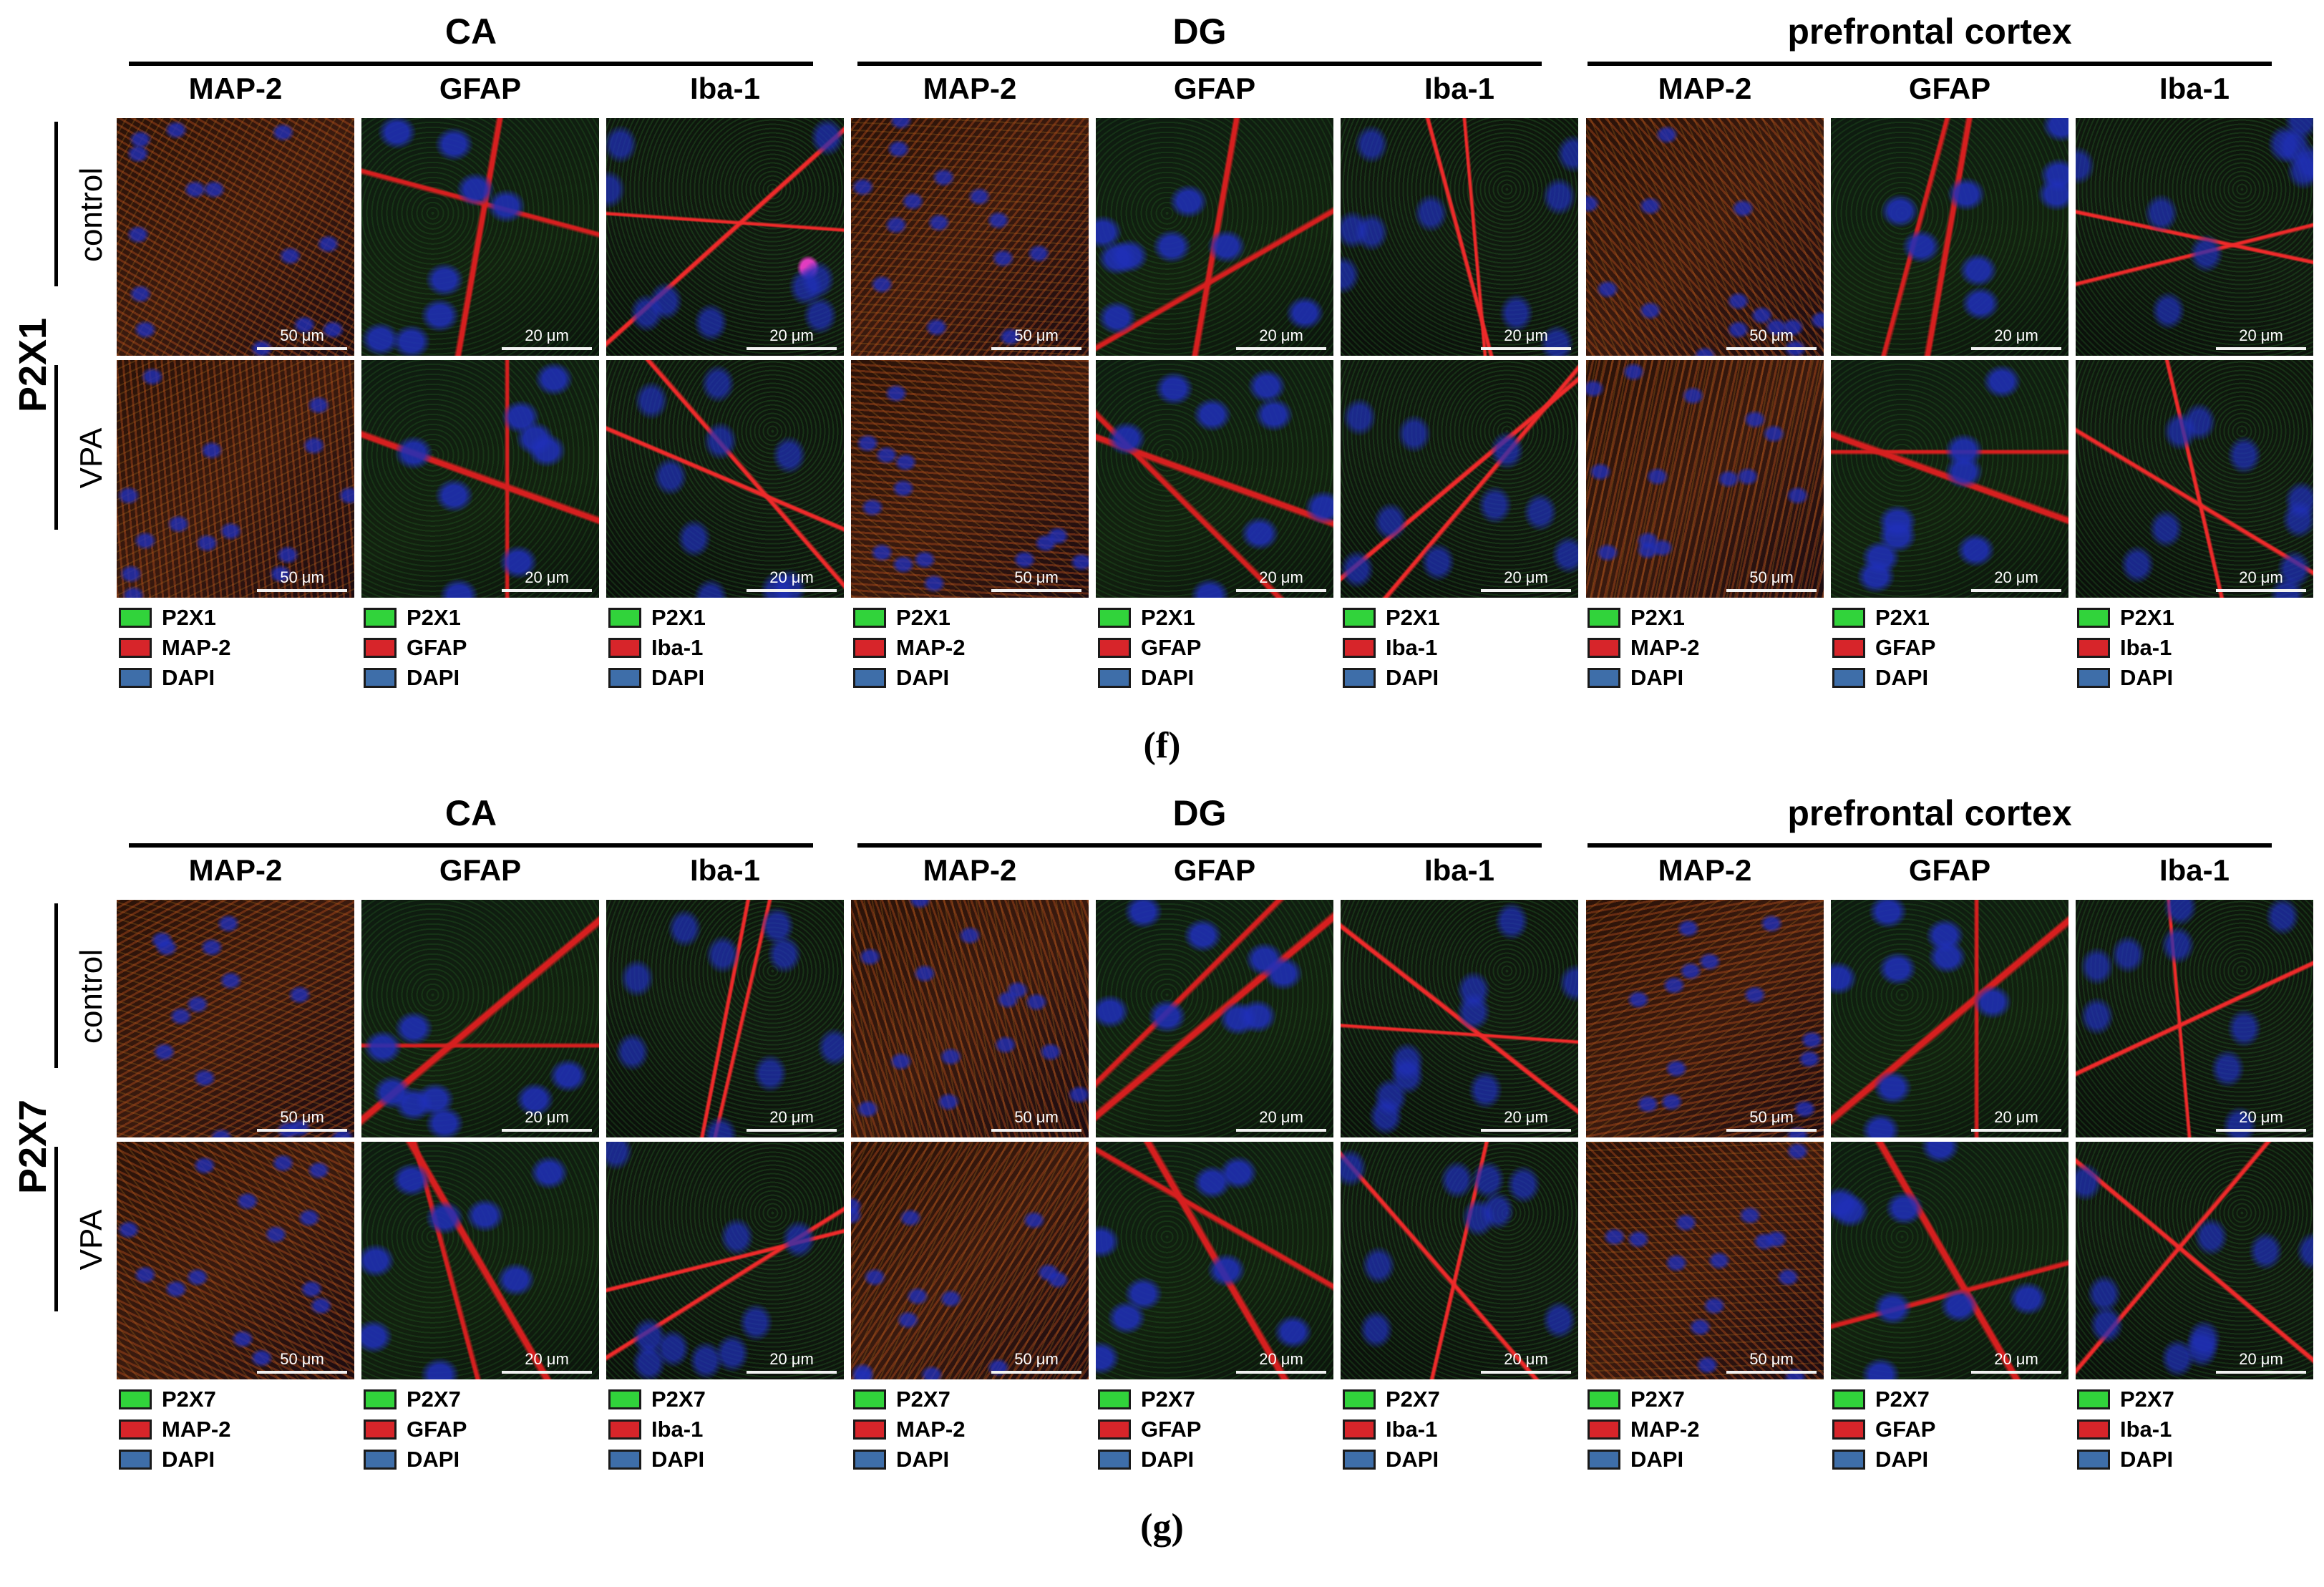  I want to click on condition-bracket, so click(56, 447).